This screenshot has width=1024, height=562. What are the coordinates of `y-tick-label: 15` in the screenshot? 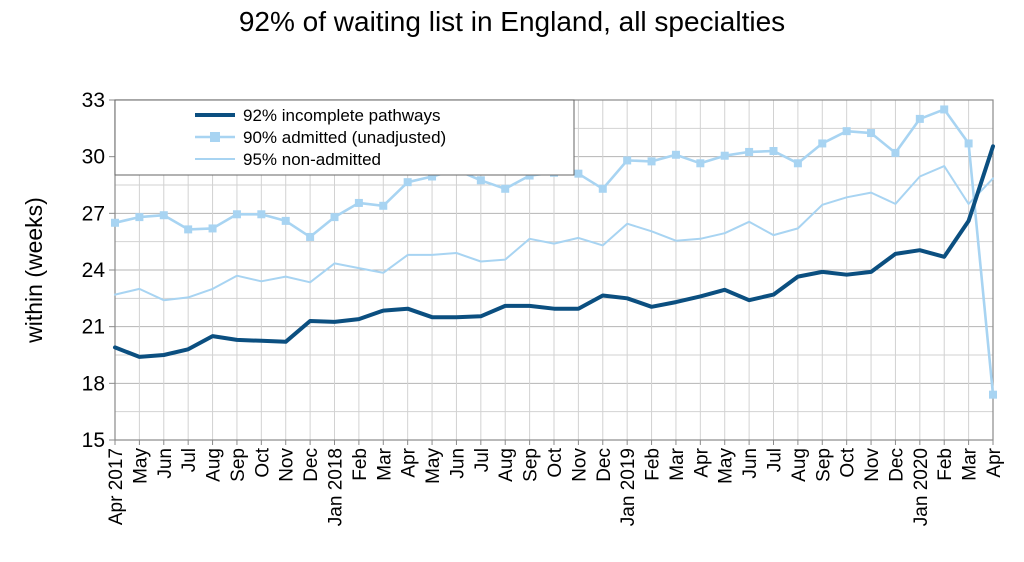 It's located at (93, 440).